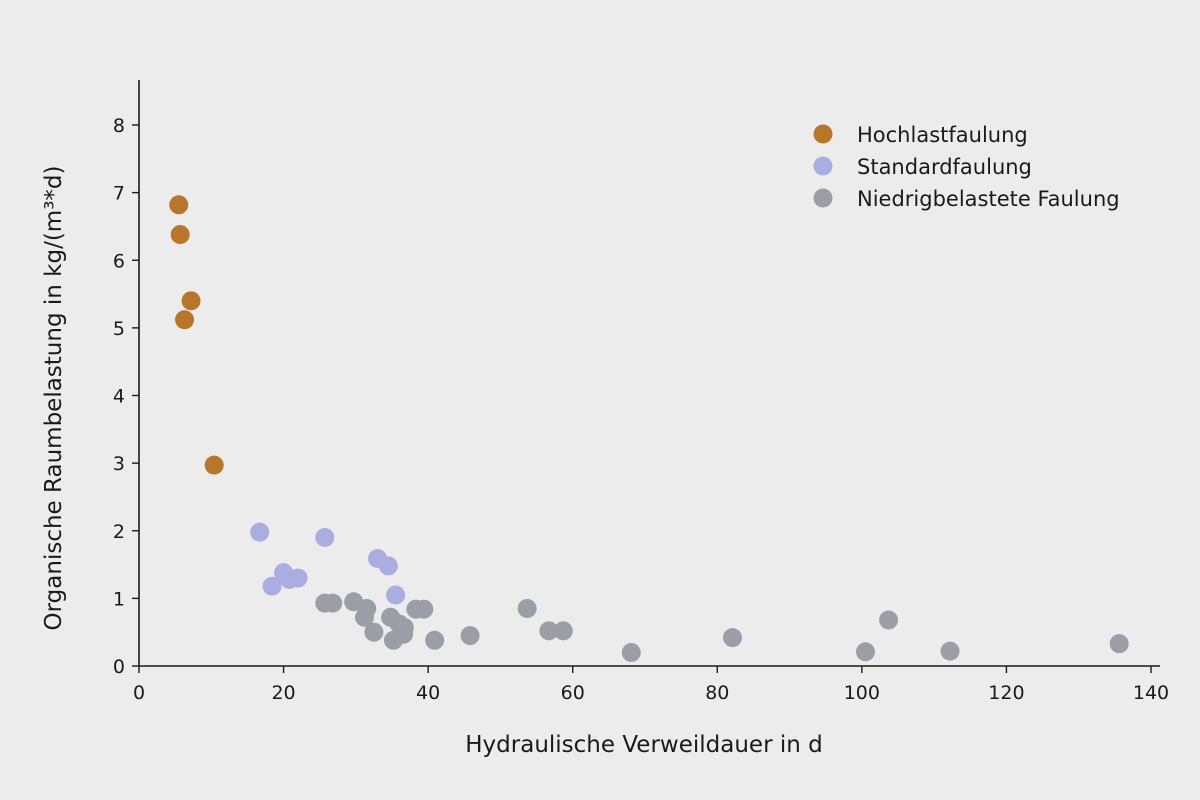 The image size is (1200, 800). Describe the element at coordinates (119, 532) in the screenshot. I see `y-tick-label: 2` at that location.